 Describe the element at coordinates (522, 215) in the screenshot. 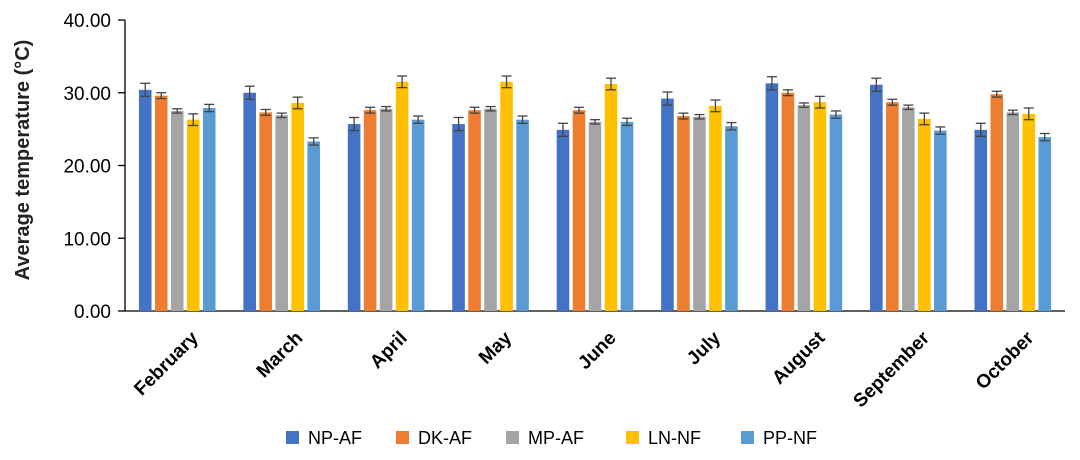

I see `bar-pp-nf-may` at that location.